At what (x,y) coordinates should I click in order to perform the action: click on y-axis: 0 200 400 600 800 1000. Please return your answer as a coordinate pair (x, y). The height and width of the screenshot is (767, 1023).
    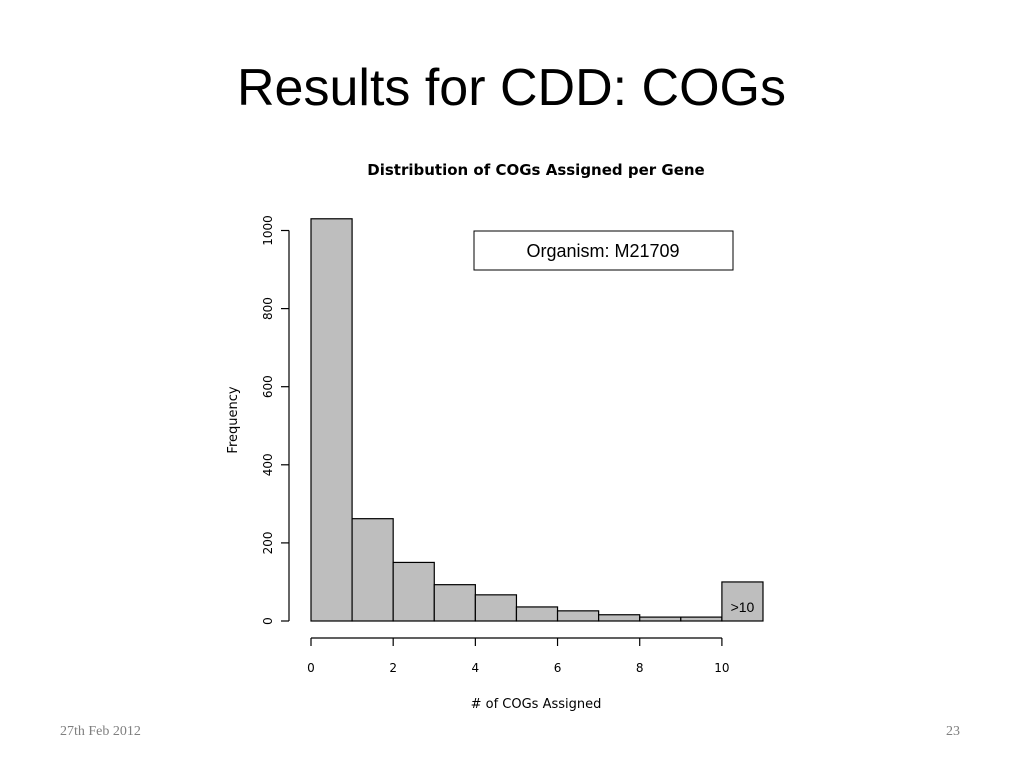
    Looking at the image, I should click on (275, 420).